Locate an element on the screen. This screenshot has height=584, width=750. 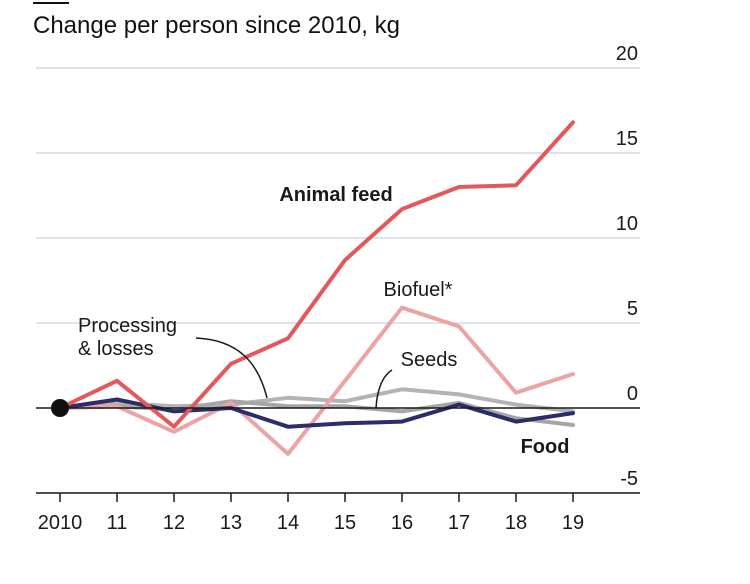
series-label-processing: Processing & losses is located at coordinates (127, 337).